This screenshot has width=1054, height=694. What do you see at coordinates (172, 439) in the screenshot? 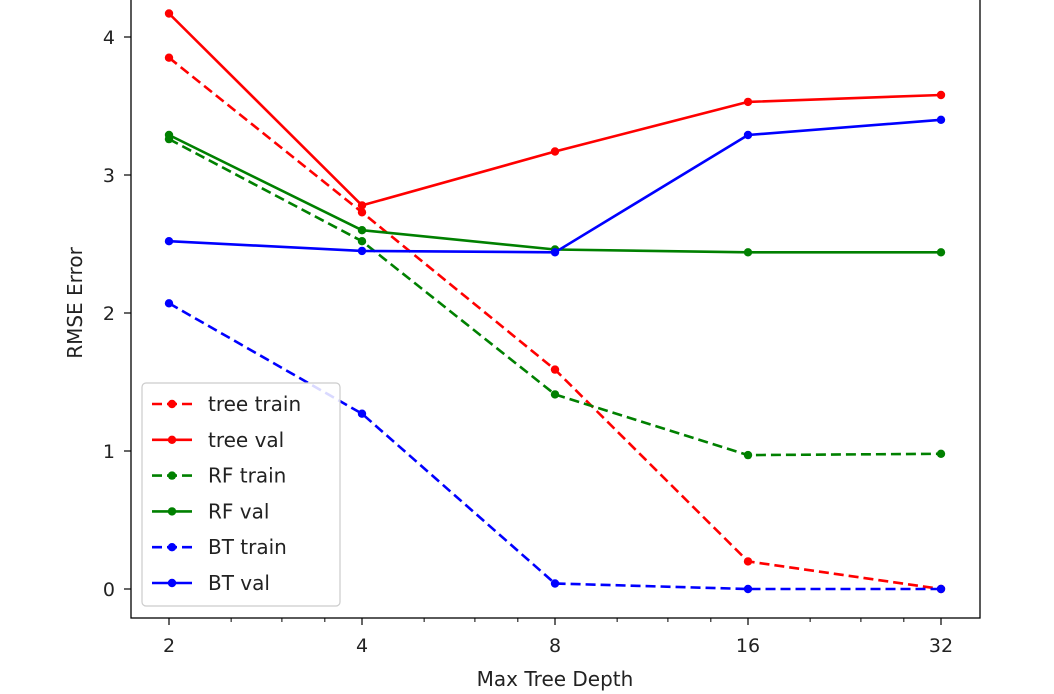
I see `legend-marker-tree-val` at bounding box center [172, 439].